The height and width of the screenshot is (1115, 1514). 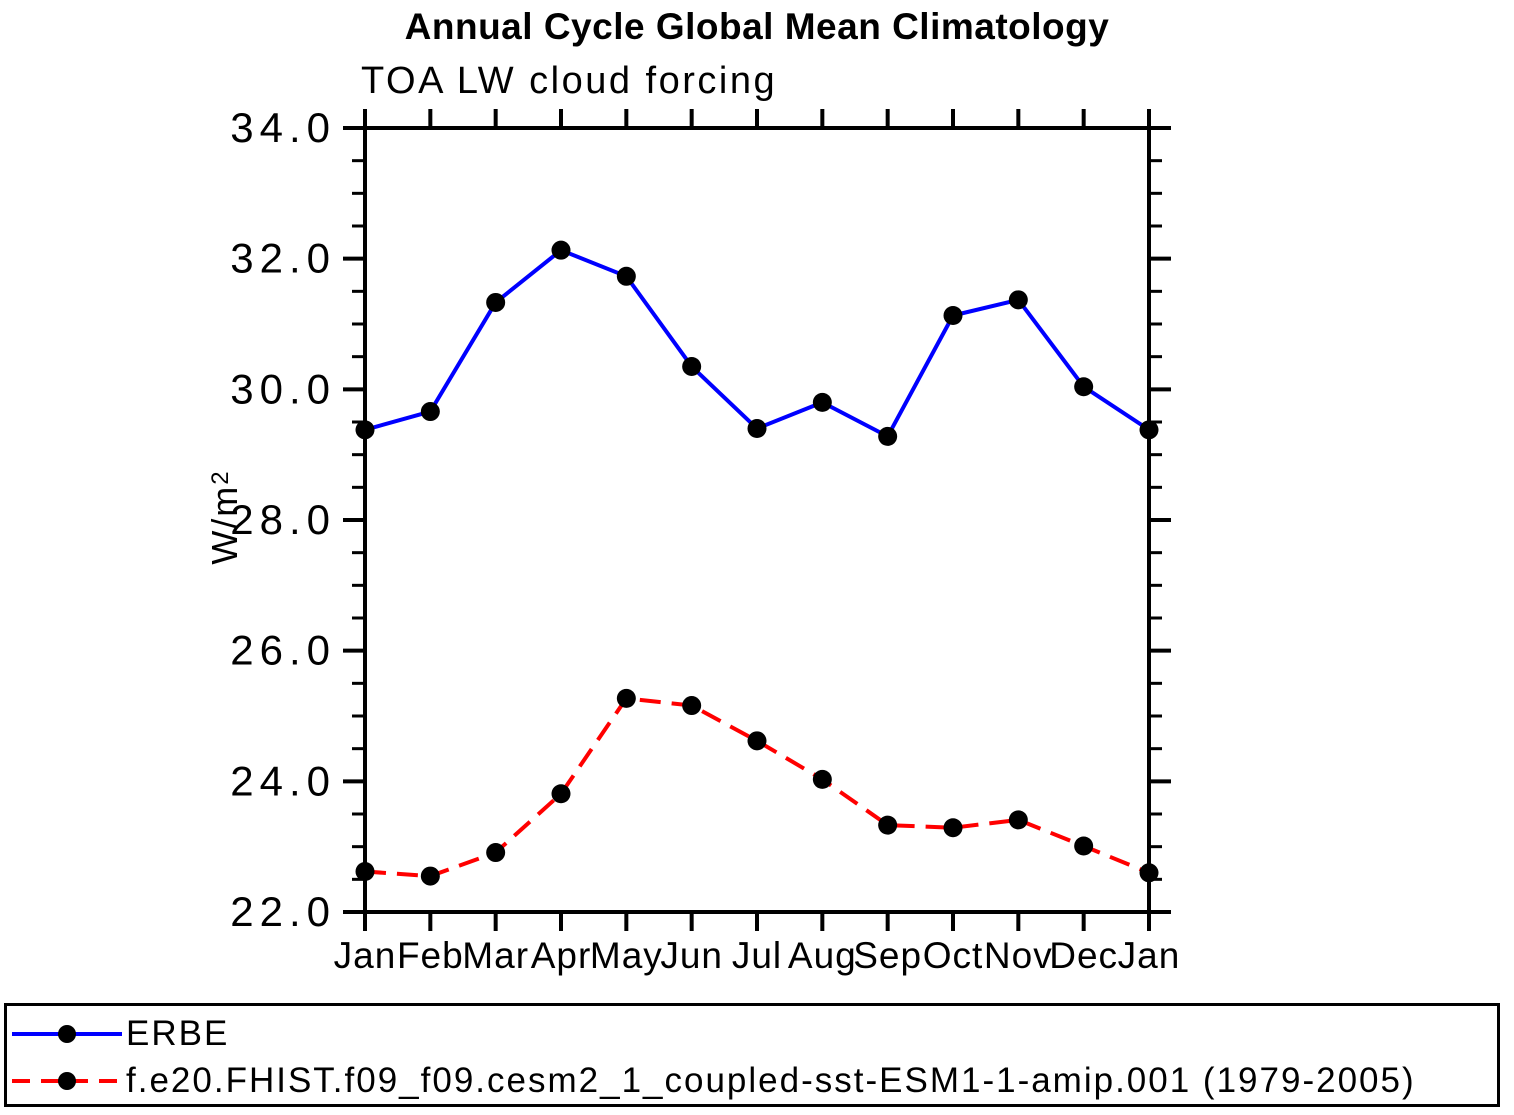 What do you see at coordinates (283, 780) in the screenshot?
I see `y-tick-label: 24.0` at bounding box center [283, 780].